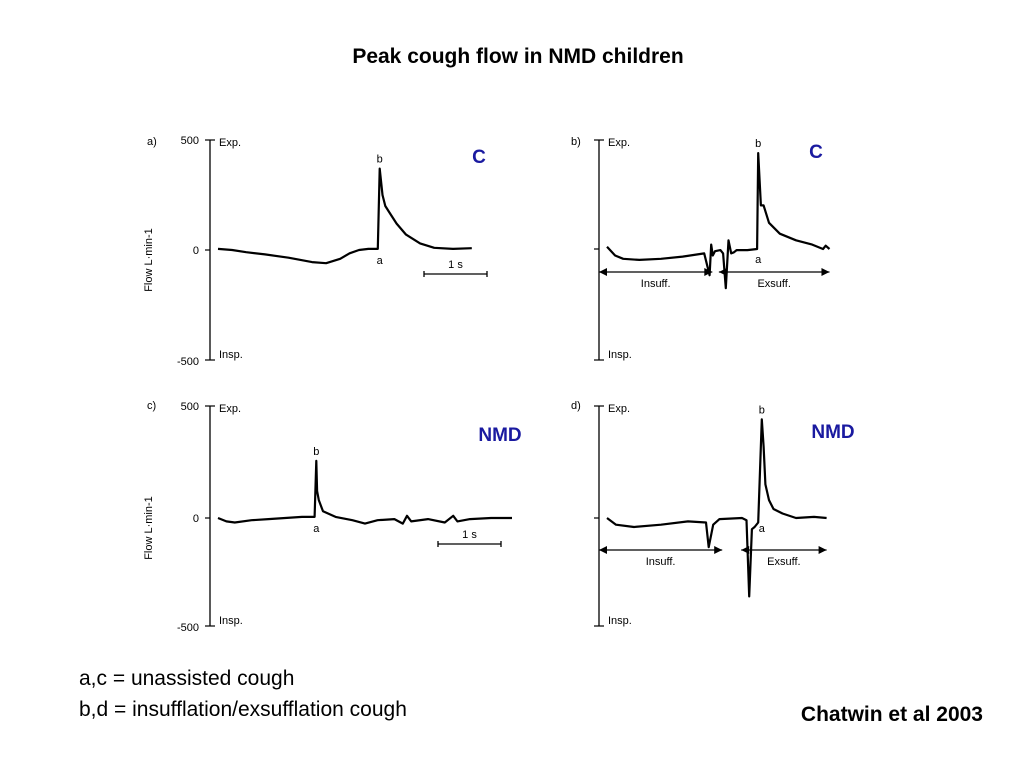  I want to click on panel-a-y-tick-label: 500, so click(190, 141).